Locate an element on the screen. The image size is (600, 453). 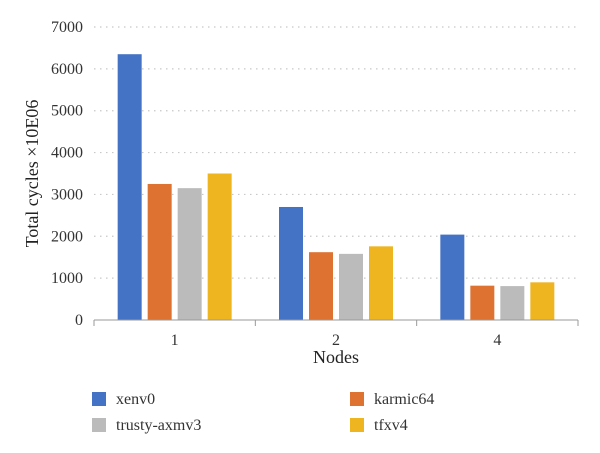
y-tick-label: 0 is located at coordinates (79, 320).